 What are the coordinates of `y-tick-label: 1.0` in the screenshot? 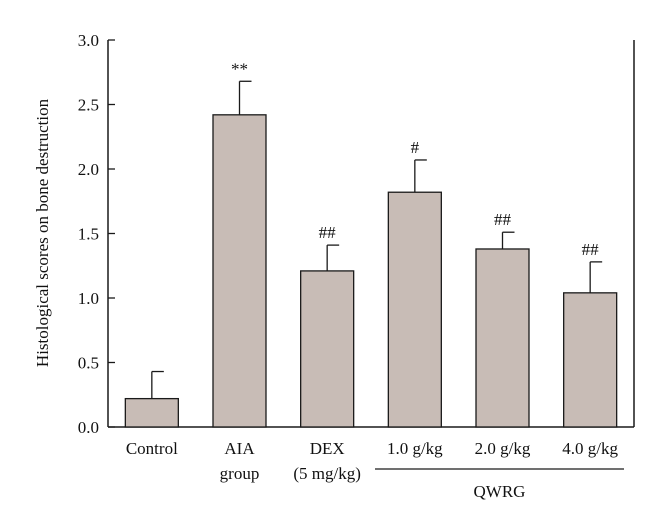 It's located at (88, 298).